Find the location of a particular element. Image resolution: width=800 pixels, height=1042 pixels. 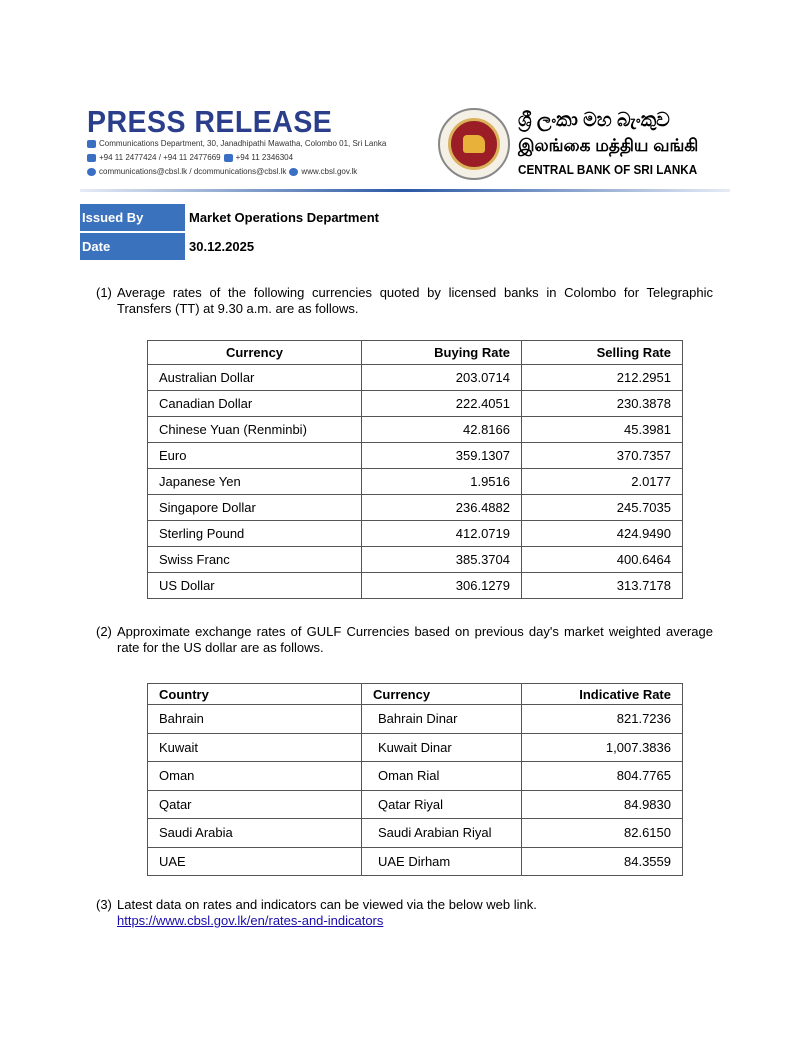

column-header: Buying Rate is located at coordinates (441, 352).